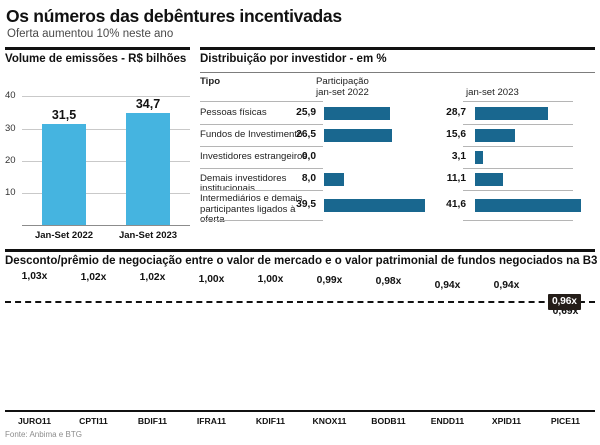 The height and width of the screenshot is (445, 600). What do you see at coordinates (211, 421) in the screenshot?
I see `x-axis-category-label: IFRA11` at bounding box center [211, 421].